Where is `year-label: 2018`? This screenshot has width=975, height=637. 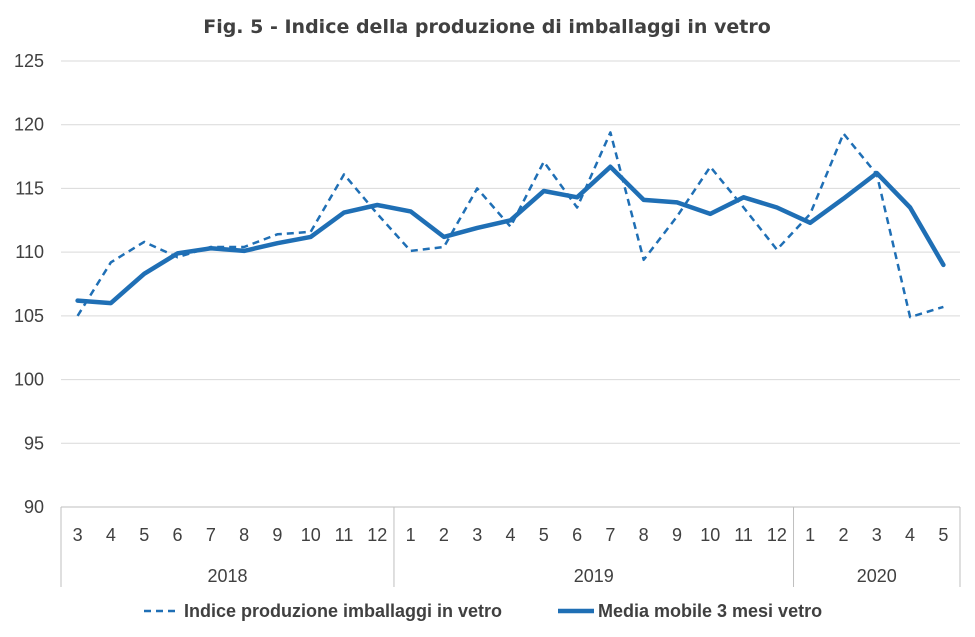 year-label: 2018 is located at coordinates (227, 576).